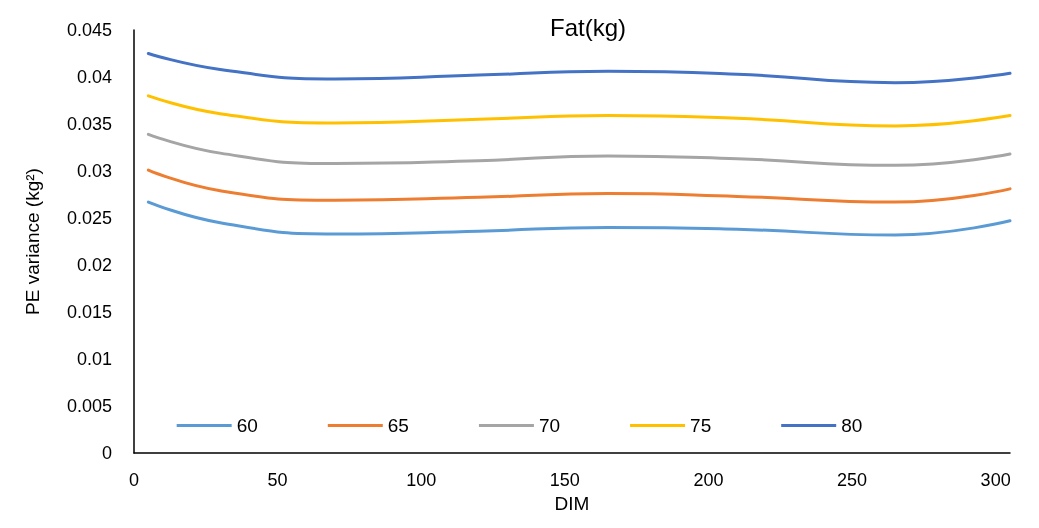 This screenshot has width=1039, height=528. What do you see at coordinates (995, 480) in the screenshot?
I see `x-tick-label: 300` at bounding box center [995, 480].